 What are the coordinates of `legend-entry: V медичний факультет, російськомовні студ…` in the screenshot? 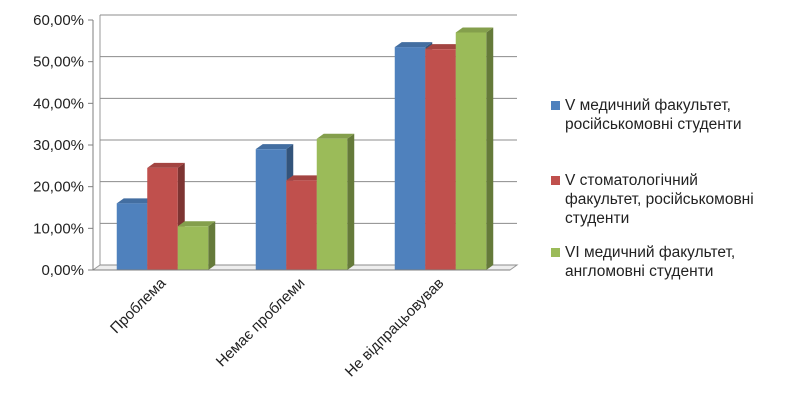 It's located at (646, 115).